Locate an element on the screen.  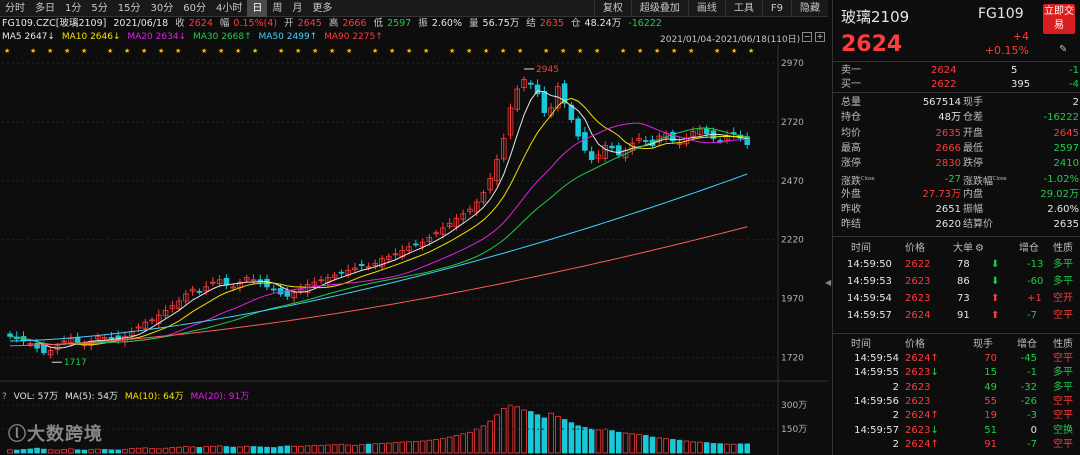
period-tab-4: 15分 is located at coordinates (129, 8).